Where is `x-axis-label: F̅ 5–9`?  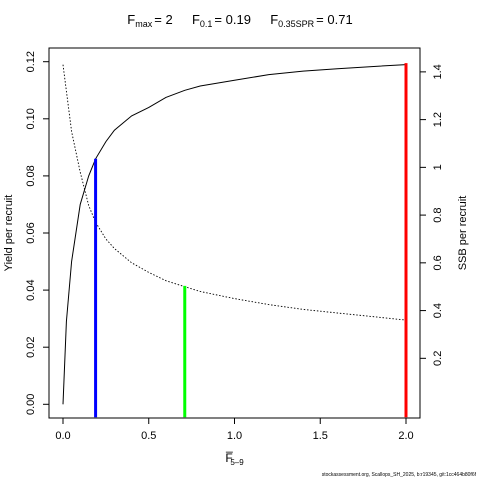 x-axis-label: F̅ 5–9 is located at coordinates (234, 459).